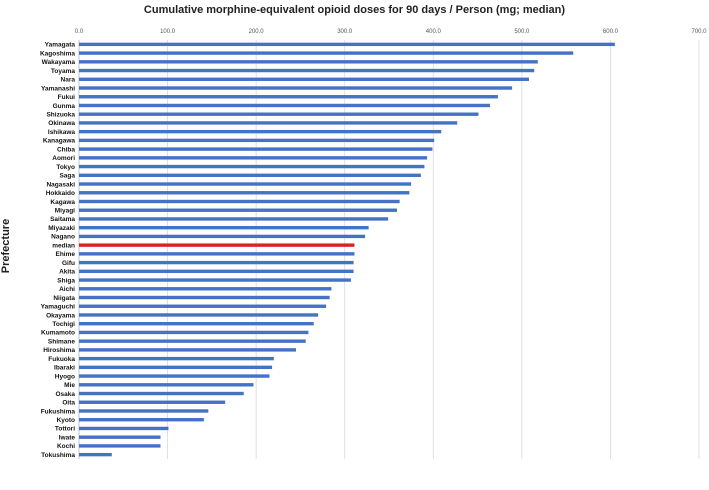 This screenshot has height=490, width=709. I want to click on category-label: Okinawa, so click(61, 123).